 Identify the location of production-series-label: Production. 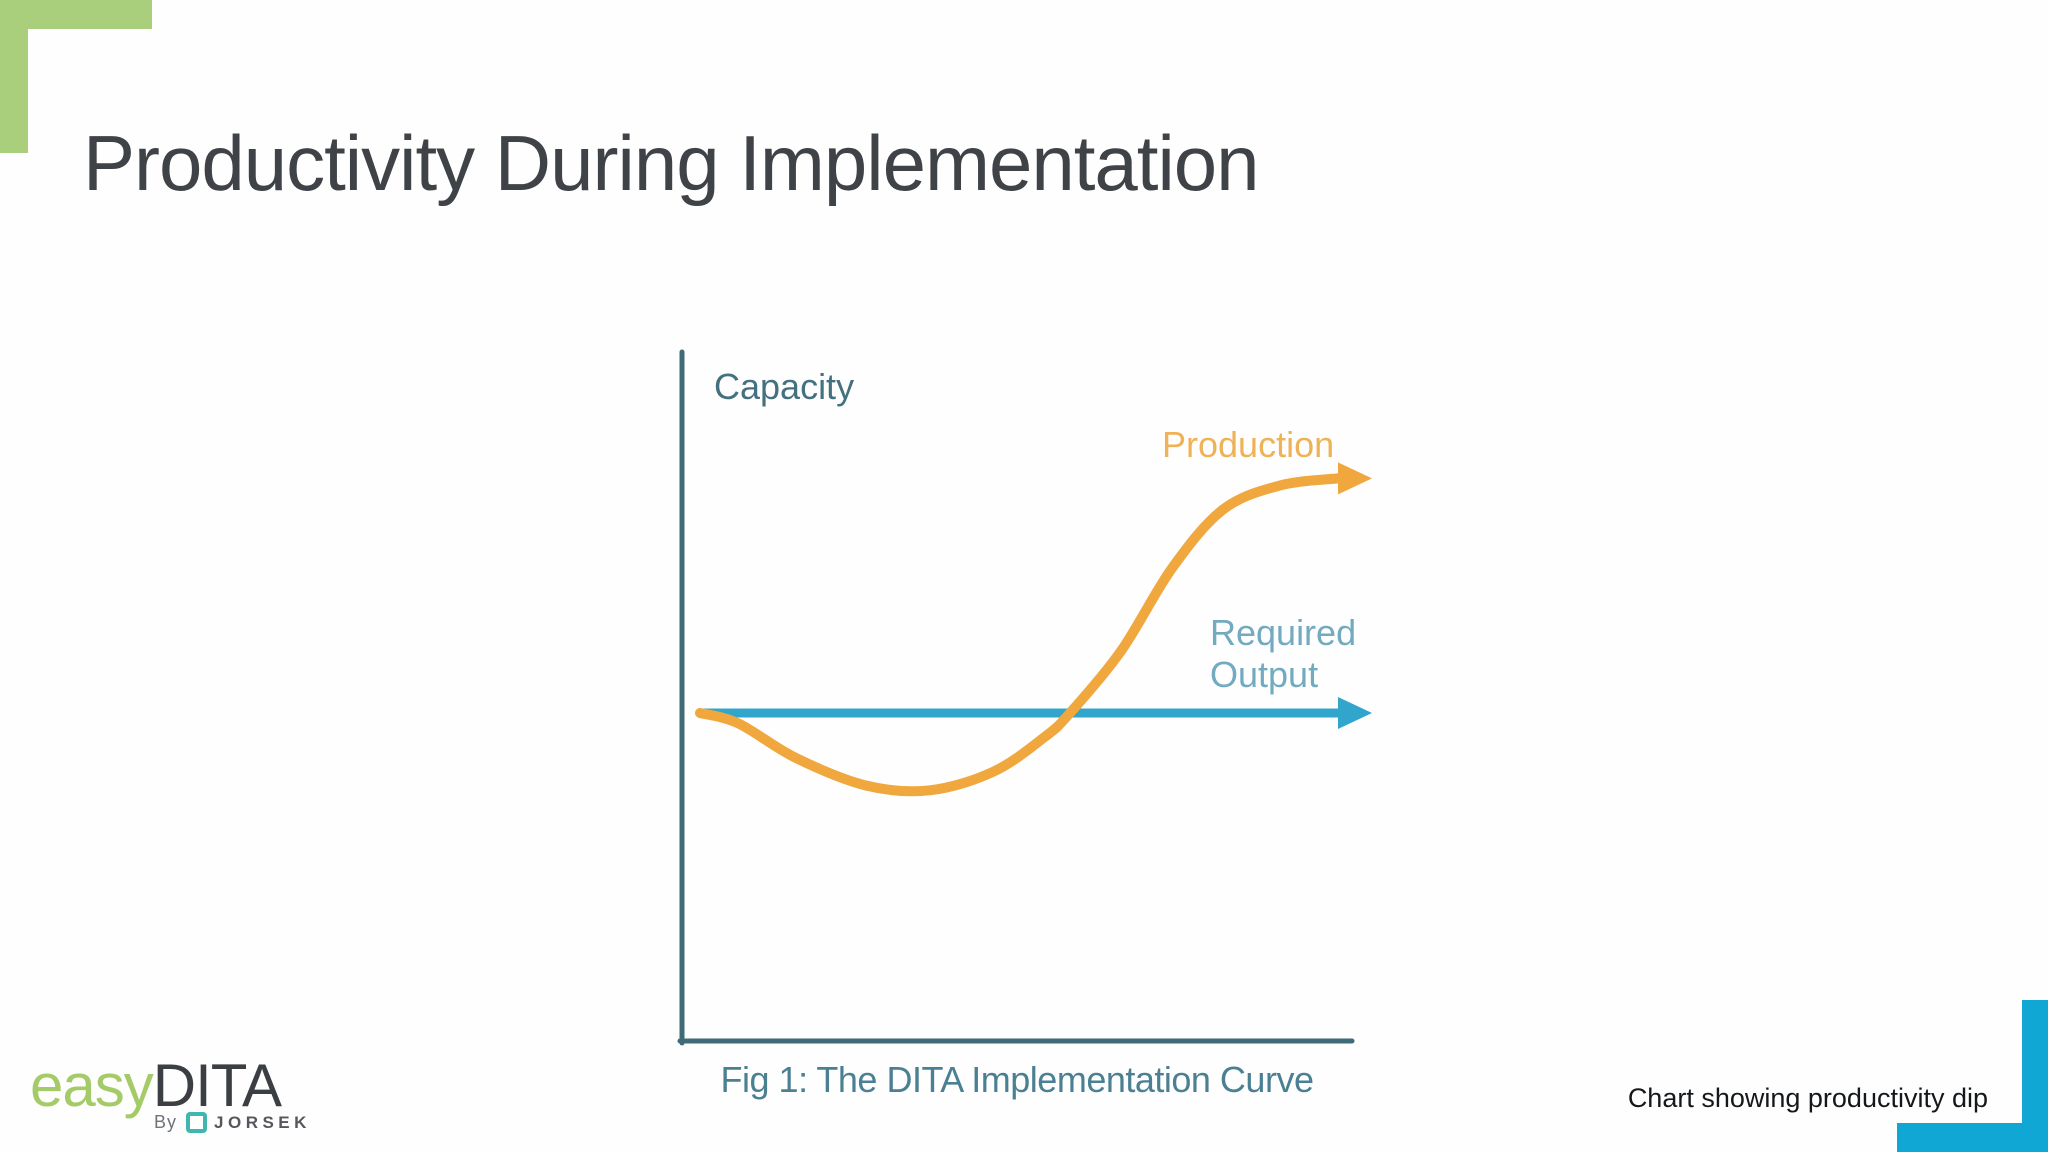
(1248, 444).